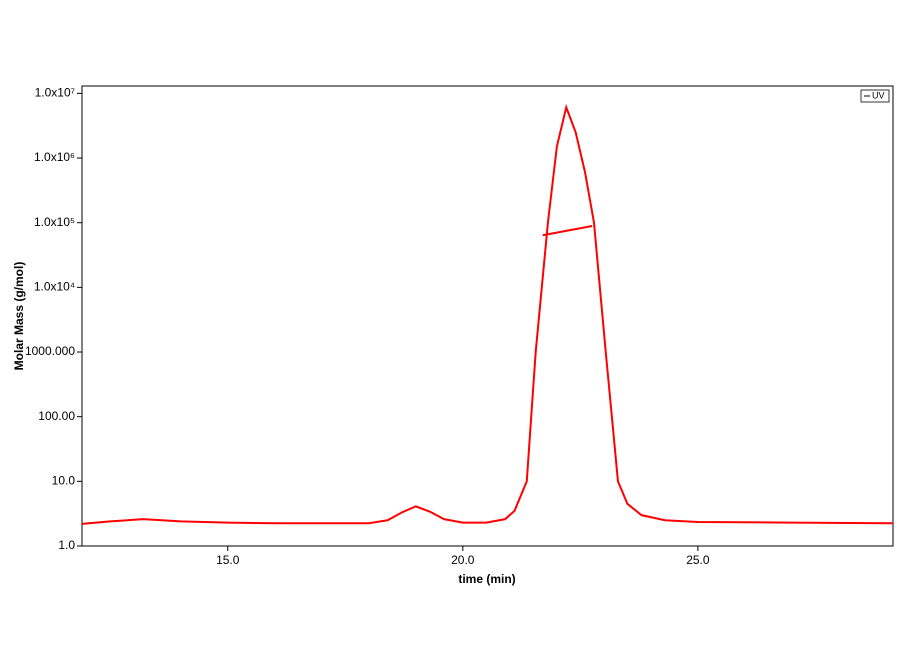 This screenshot has width=900, height=665. I want to click on legend-box, so click(875, 96).